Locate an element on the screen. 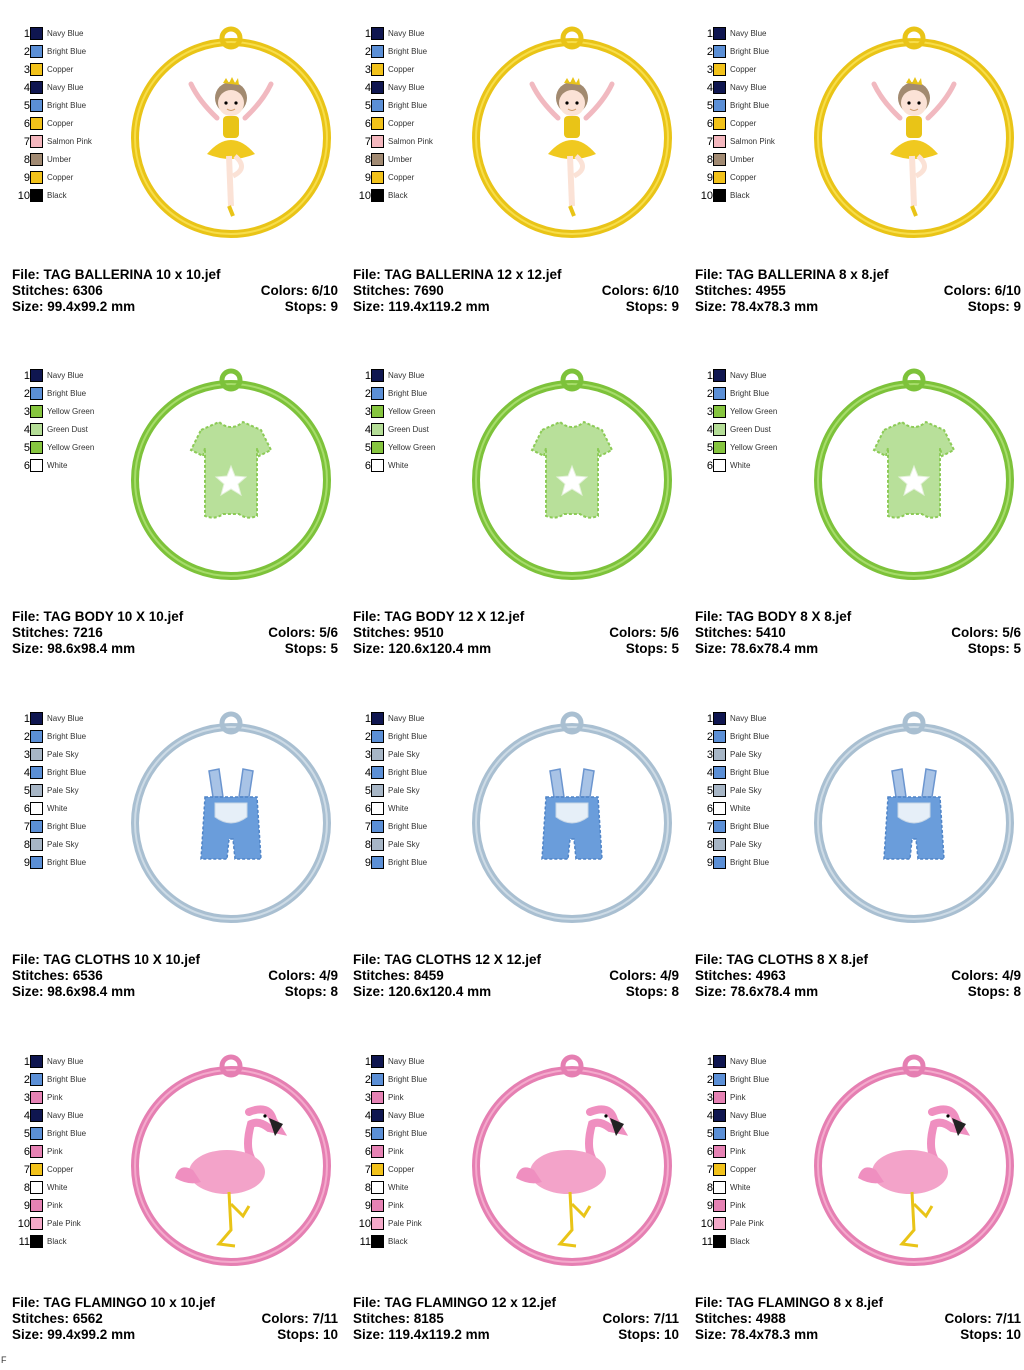 The width and height of the screenshot is (1024, 1370). file-name: File: TAG BODY 8 X 8.jef is located at coordinates (773, 616).